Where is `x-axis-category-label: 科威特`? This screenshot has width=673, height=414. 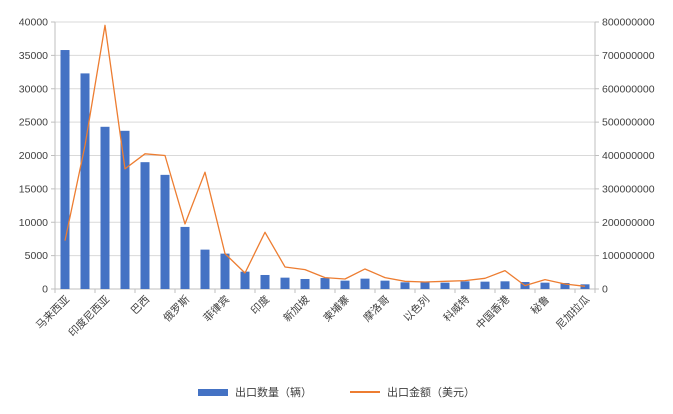 x-axis-category-label: 科威特 is located at coordinates (457, 309).